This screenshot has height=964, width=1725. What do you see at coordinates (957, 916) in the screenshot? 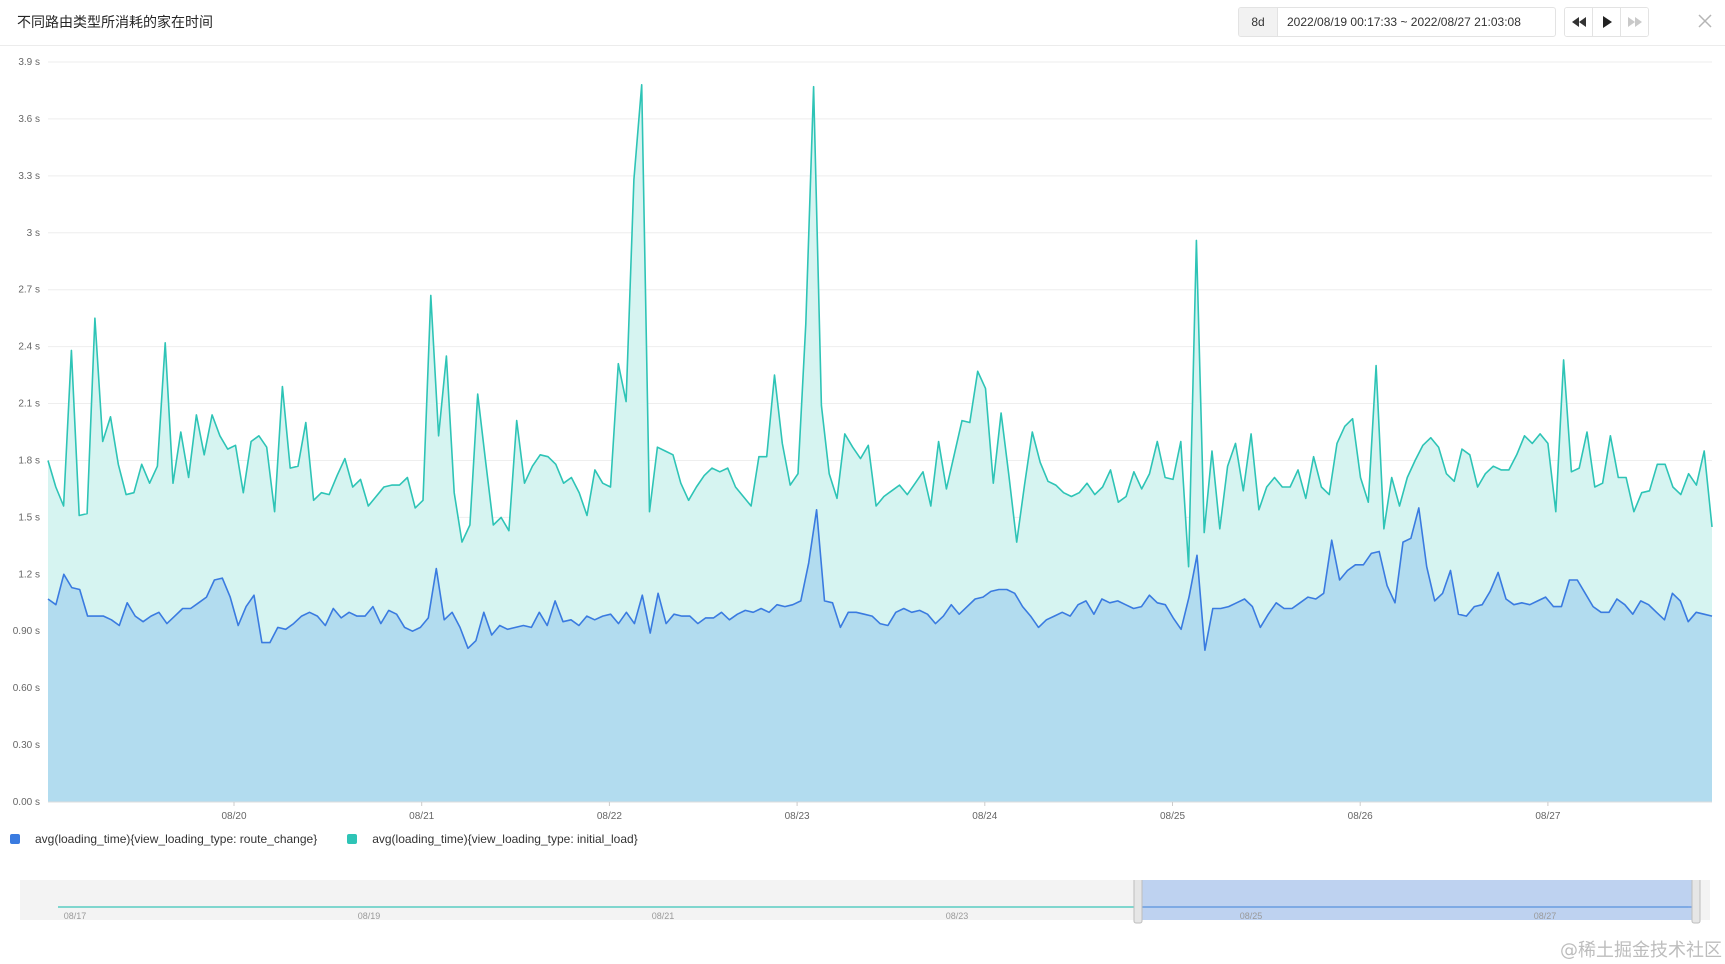
I see `overview-tick-label: 08/23` at bounding box center [957, 916].